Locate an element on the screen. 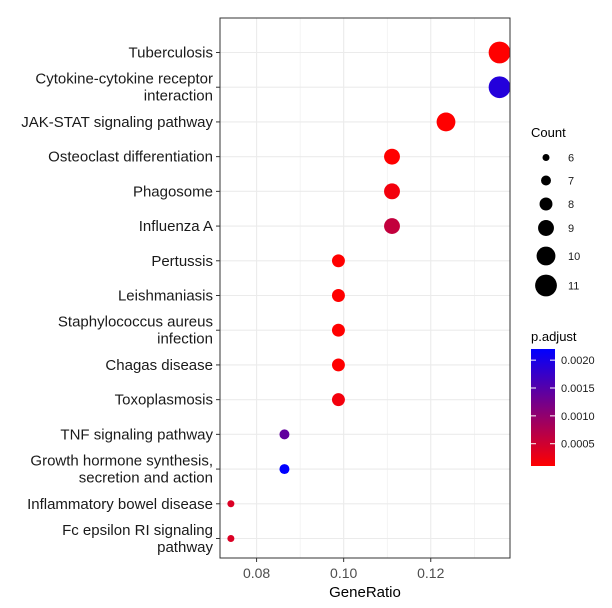 Image resolution: width=612 pixels, height=608 pixels. y-tick-label: pathway is located at coordinates (185, 547).